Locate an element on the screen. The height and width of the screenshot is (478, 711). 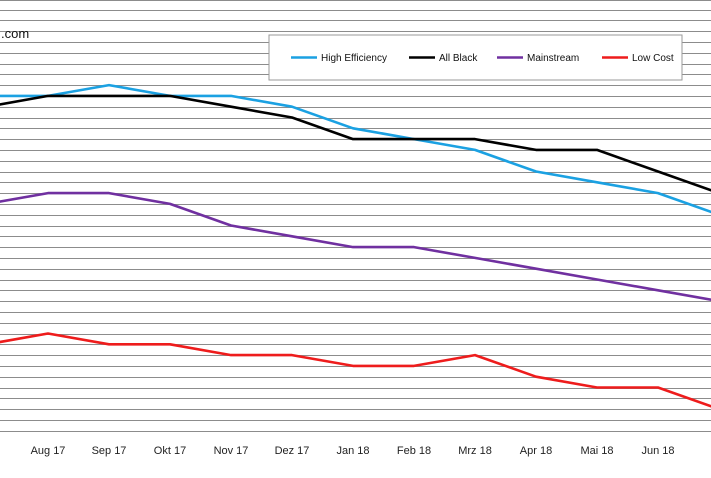
source-watermark: .com is located at coordinates (15, 33).